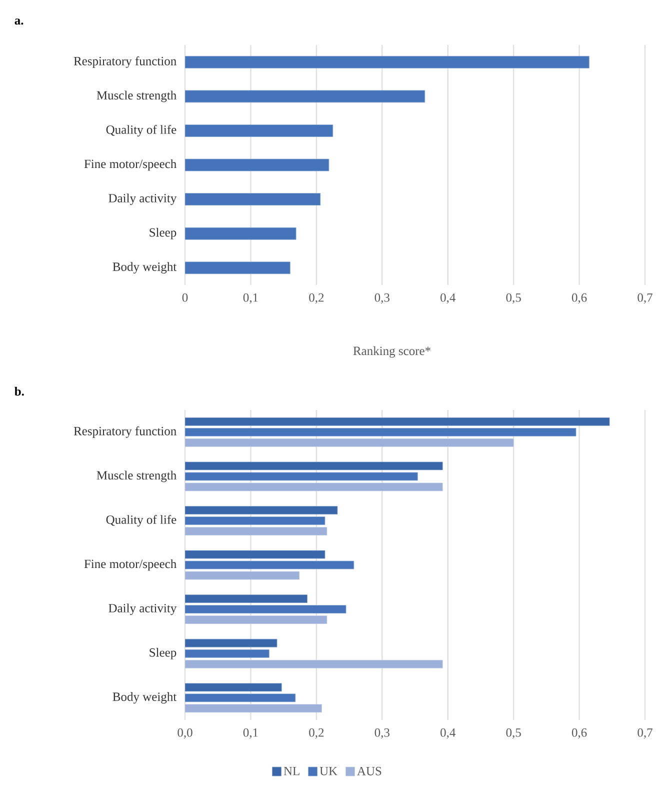  I want to click on x-tick-label: 0, so click(185, 297).